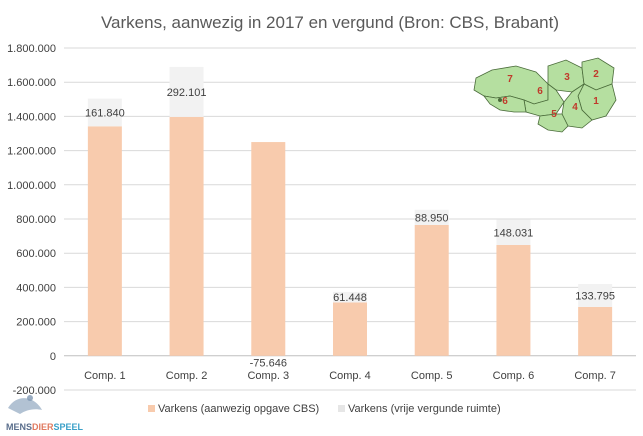 The height and width of the screenshot is (436, 643). Describe the element at coordinates (432, 376) in the screenshot. I see `x-tick-label: Comp. 5` at that location.